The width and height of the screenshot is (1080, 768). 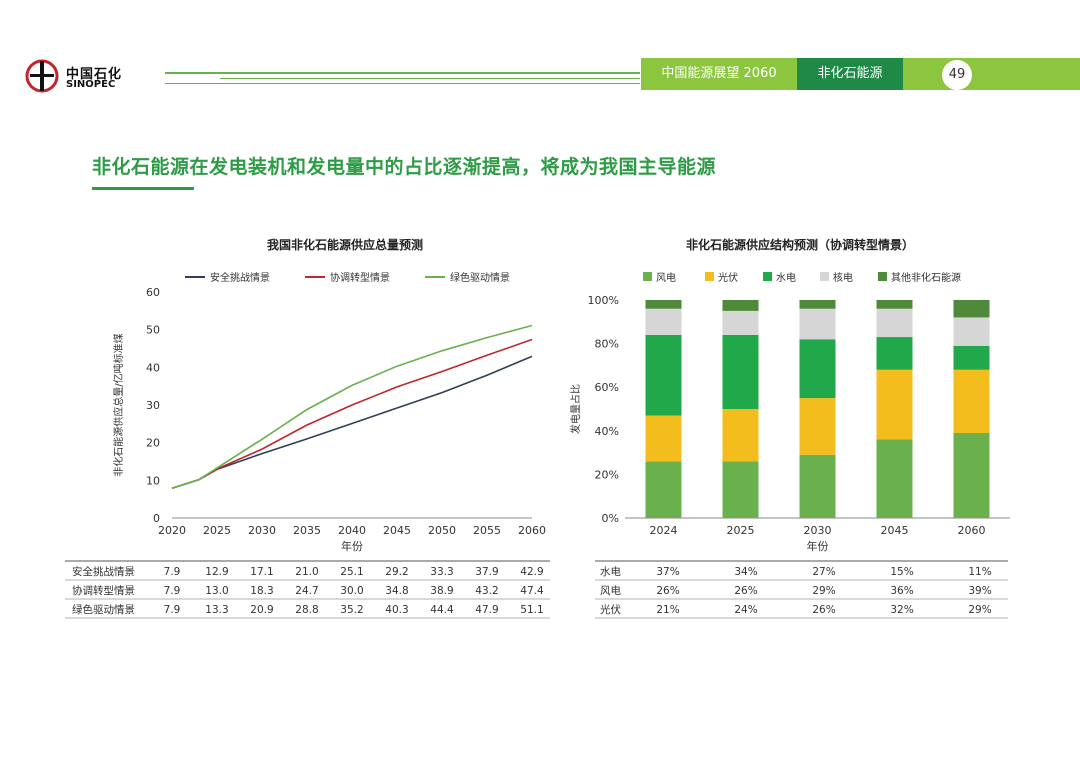 I want to click on left-table-cell: 37.9, so click(x=486, y=572).